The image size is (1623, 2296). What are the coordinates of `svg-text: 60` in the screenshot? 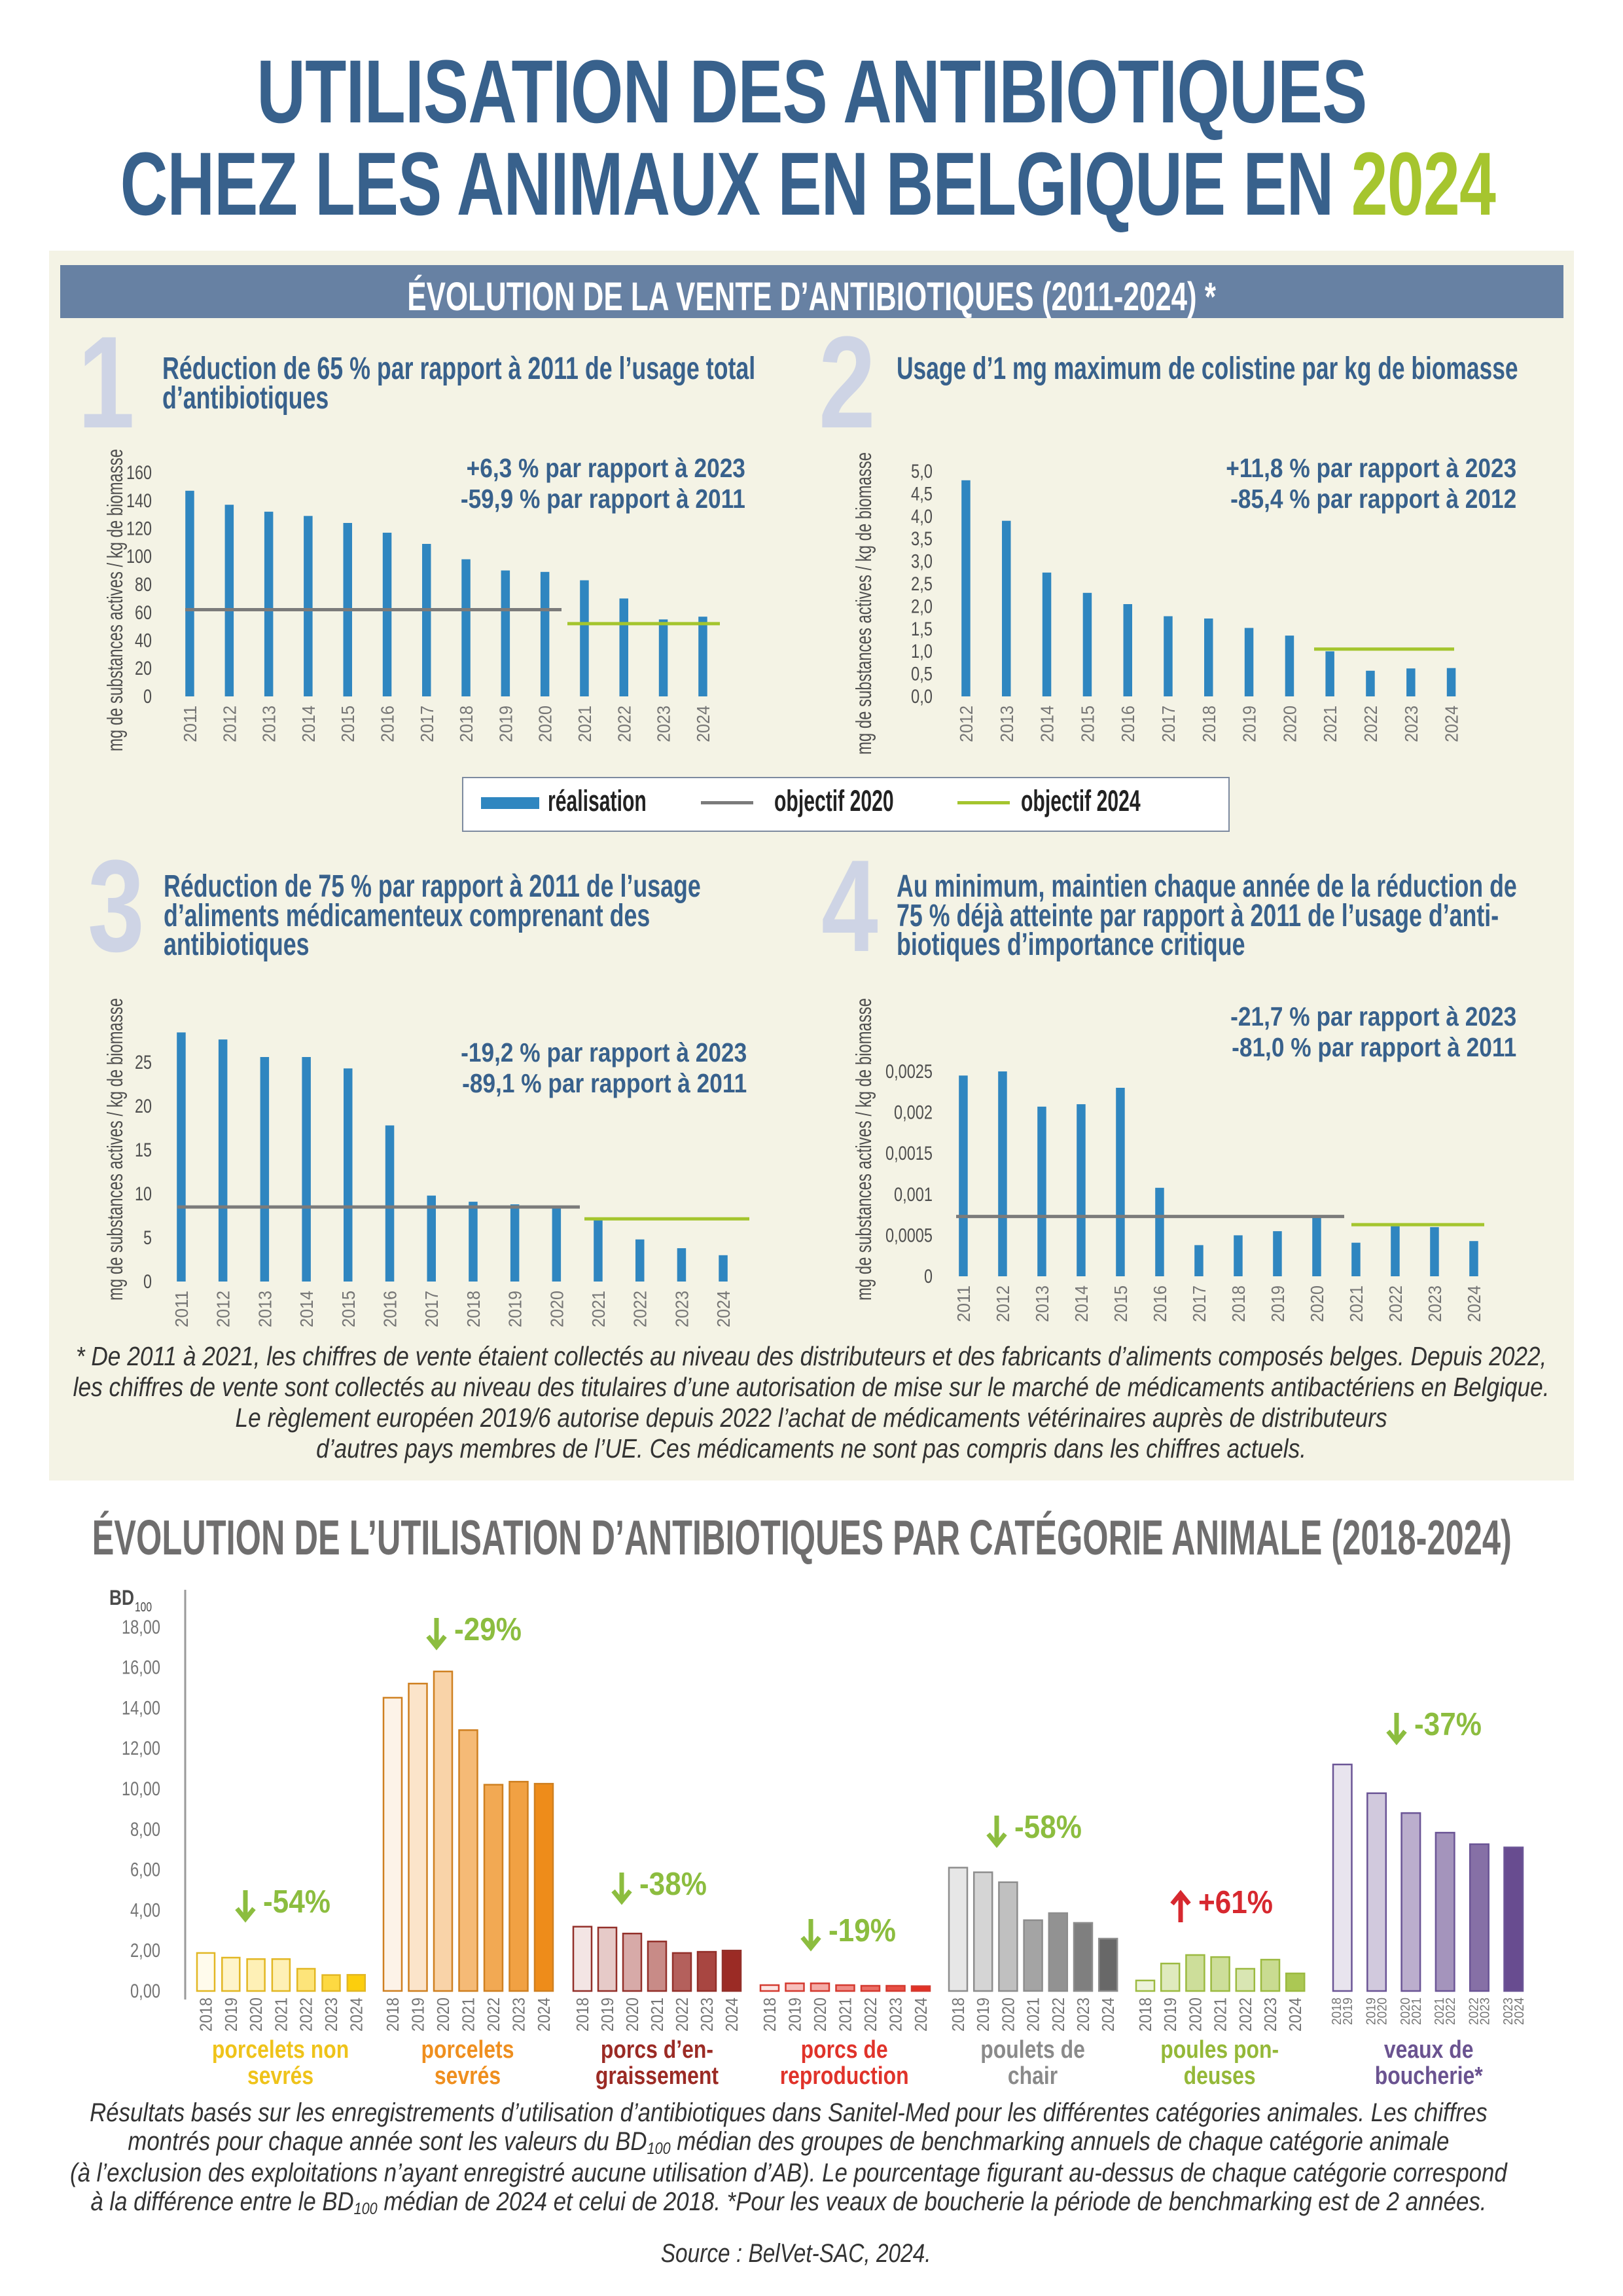 It's located at (143, 613).